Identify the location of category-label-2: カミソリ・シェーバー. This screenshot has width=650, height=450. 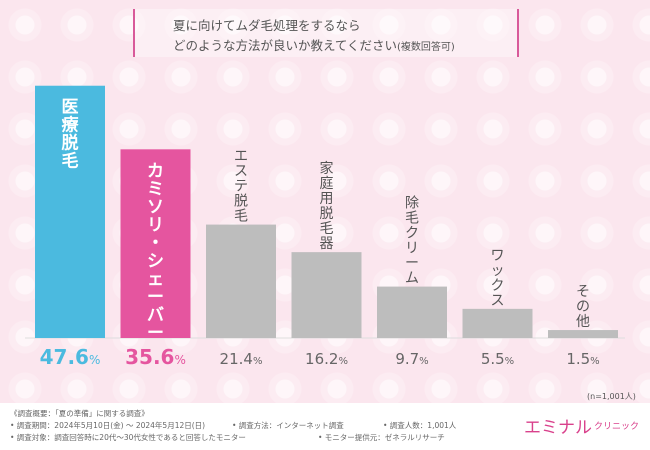
(155, 252).